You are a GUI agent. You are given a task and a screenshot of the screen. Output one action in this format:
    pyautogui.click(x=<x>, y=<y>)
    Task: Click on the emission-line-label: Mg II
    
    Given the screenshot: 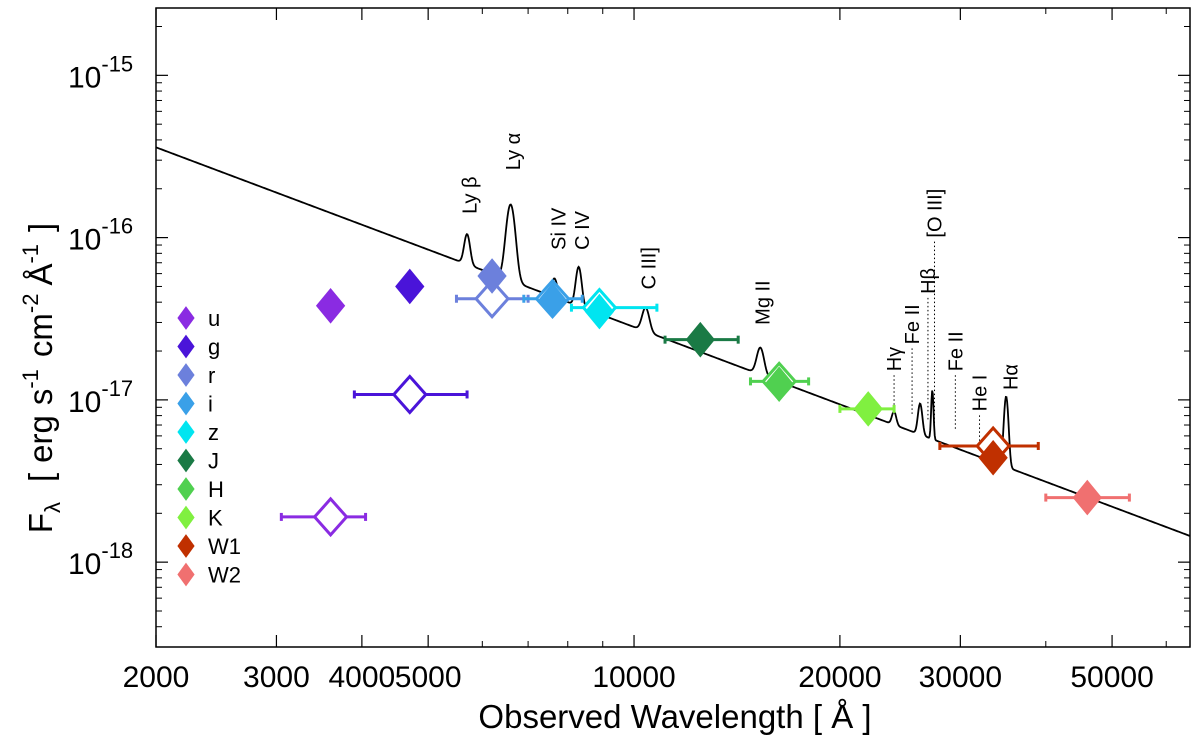 What is the action you would take?
    pyautogui.click(x=763, y=302)
    